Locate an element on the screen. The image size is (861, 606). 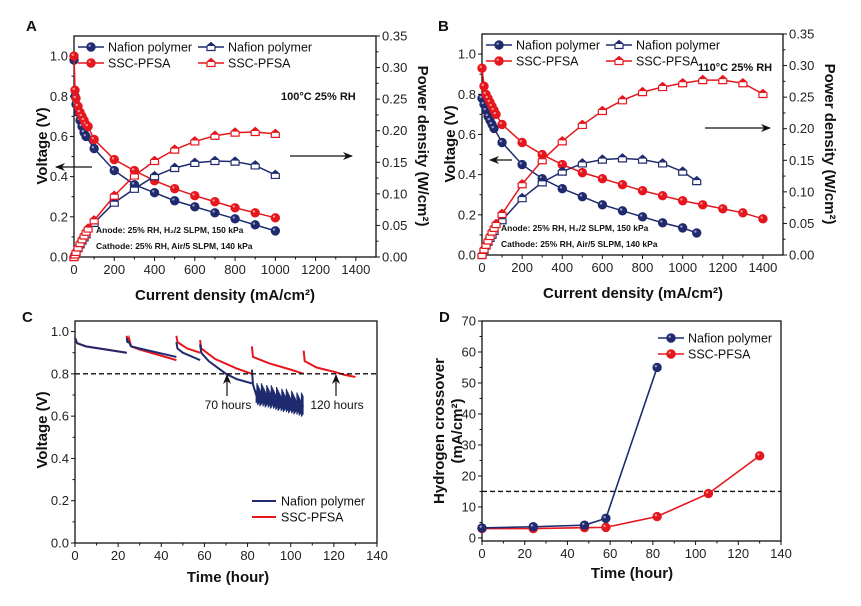
y-tick-label: 0.4 is located at coordinates (60, 458).